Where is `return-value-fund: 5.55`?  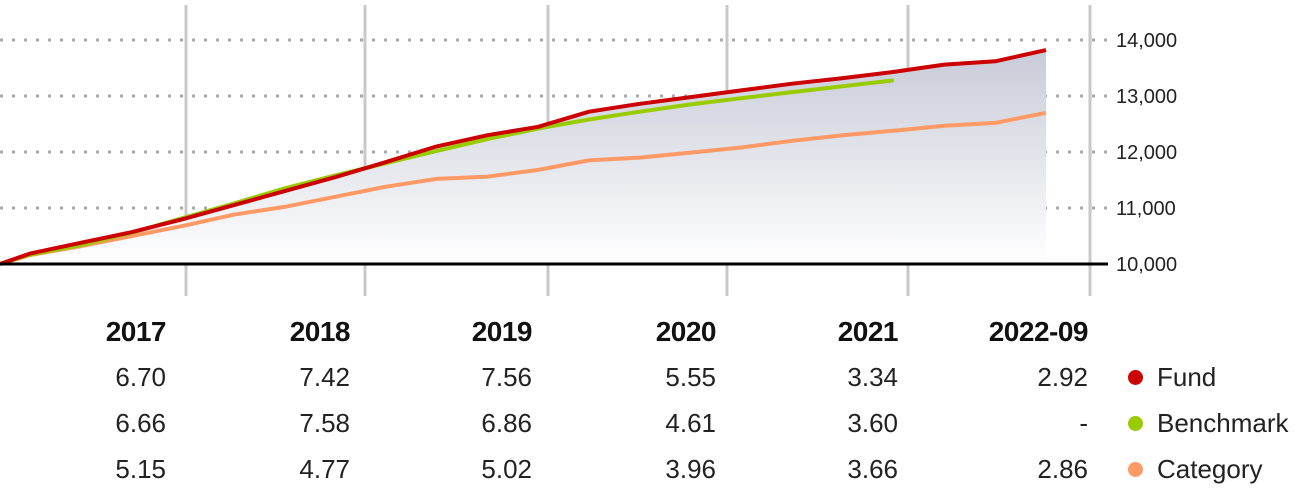
return-value-fund: 5.55 is located at coordinates (690, 377).